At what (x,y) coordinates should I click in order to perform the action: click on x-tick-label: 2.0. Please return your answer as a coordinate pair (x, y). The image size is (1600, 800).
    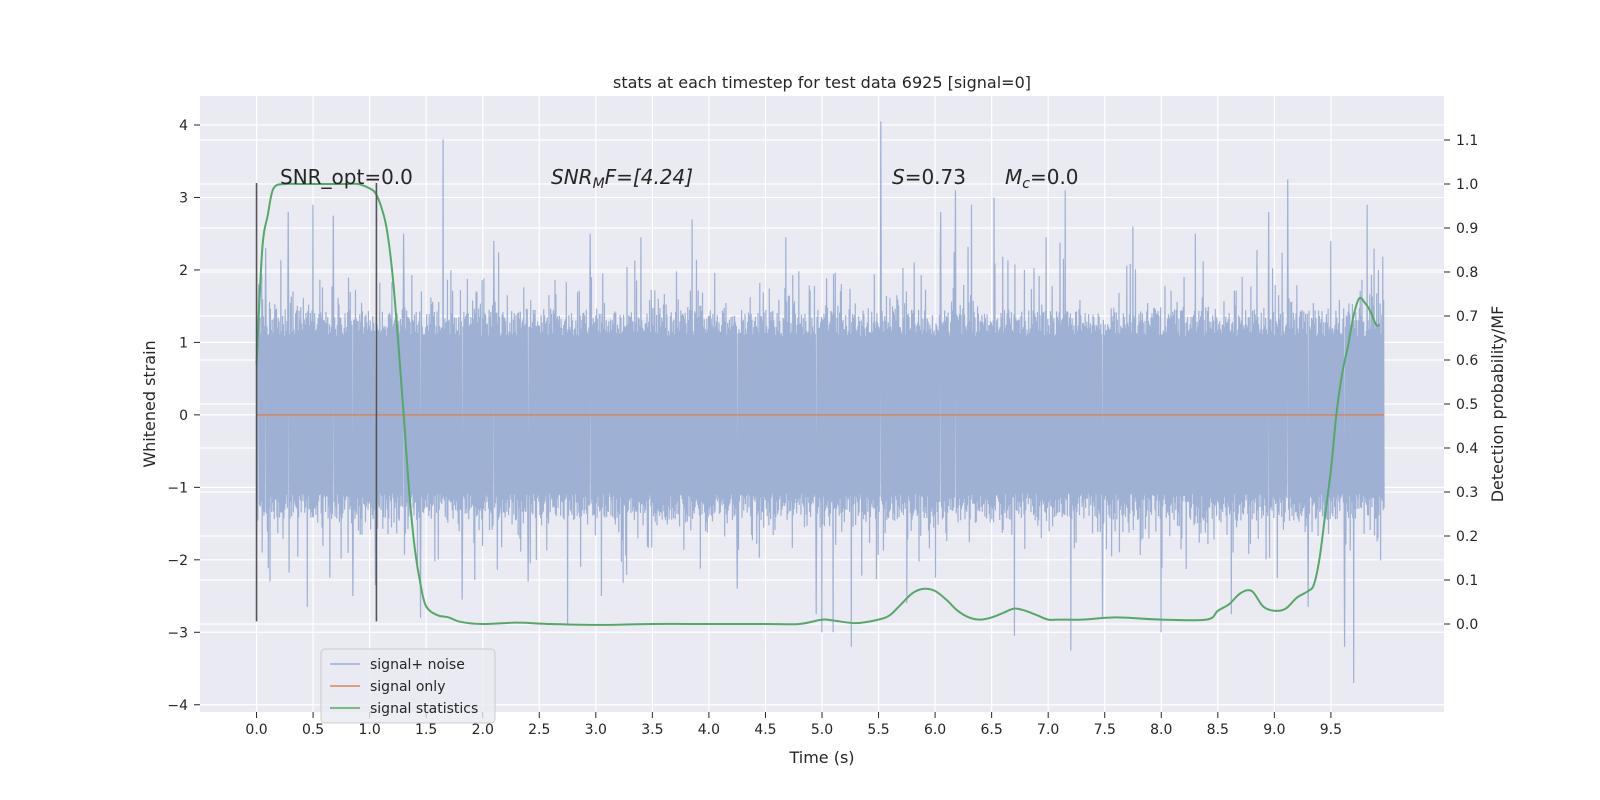
    Looking at the image, I should click on (483, 730).